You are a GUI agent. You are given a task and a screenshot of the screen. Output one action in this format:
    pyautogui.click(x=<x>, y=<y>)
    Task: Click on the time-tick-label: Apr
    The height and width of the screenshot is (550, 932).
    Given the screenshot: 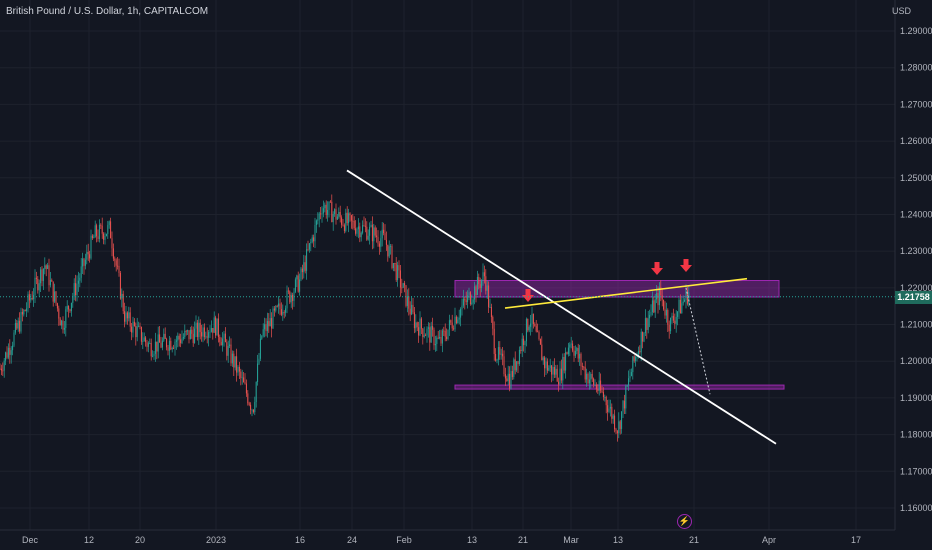 What is the action you would take?
    pyautogui.click(x=769, y=540)
    